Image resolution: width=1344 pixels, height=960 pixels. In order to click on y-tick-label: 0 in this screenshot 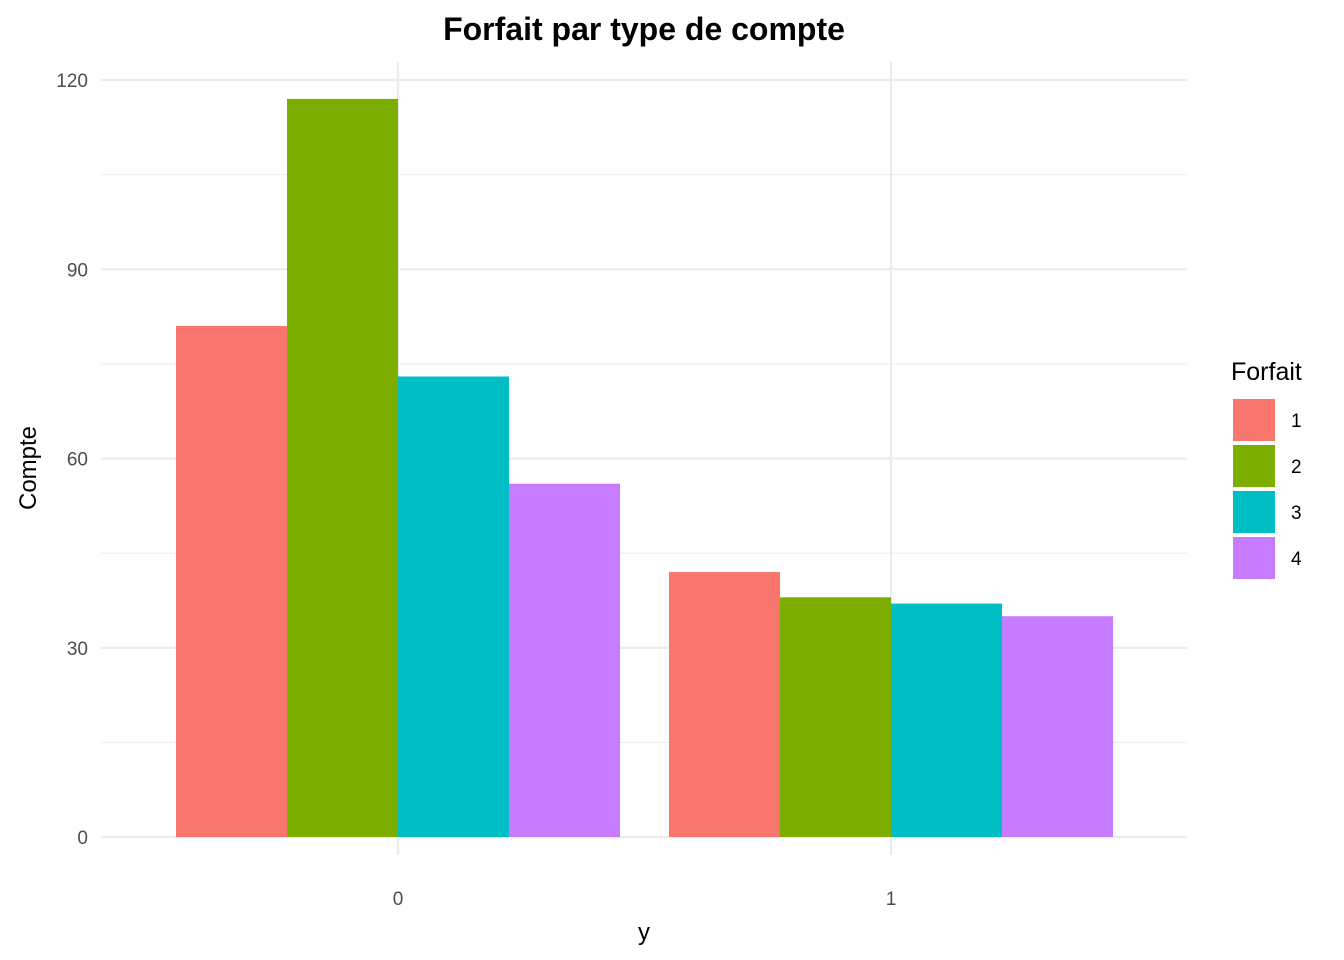, I will do `click(82, 838)`.